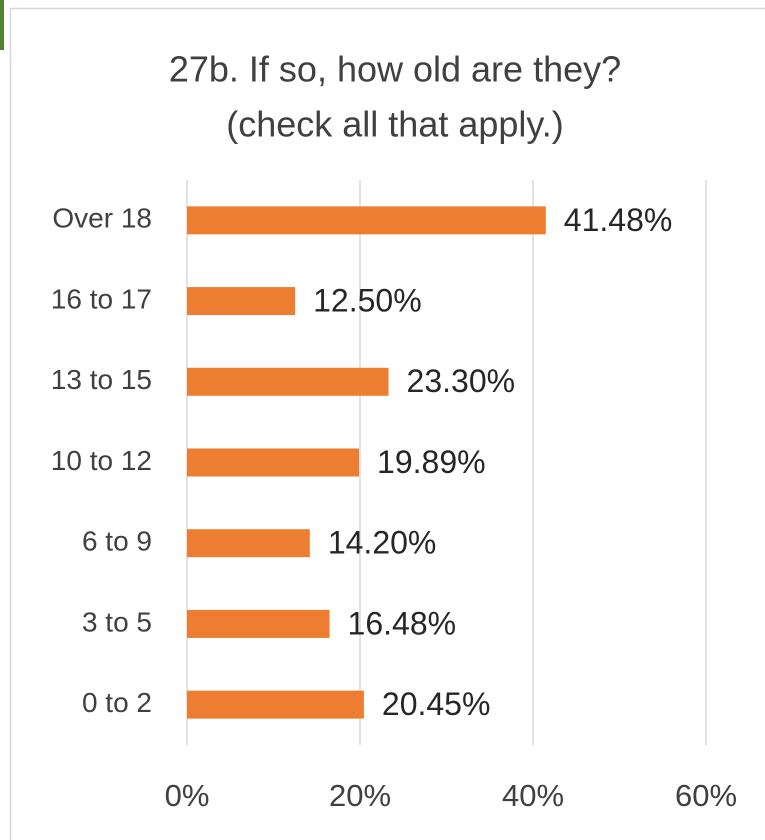  Describe the element at coordinates (117, 621) in the screenshot. I see `y-tick-label: 3 to 5` at that location.